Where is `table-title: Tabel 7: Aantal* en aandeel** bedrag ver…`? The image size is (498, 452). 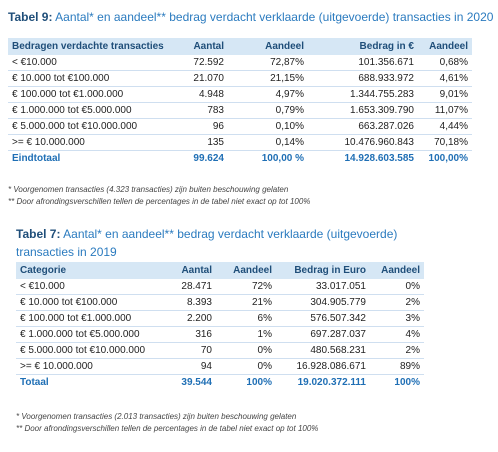
table-title: Tabel 7: Aantal* en aandeel** bedrag ver… is located at coordinates (226, 243).